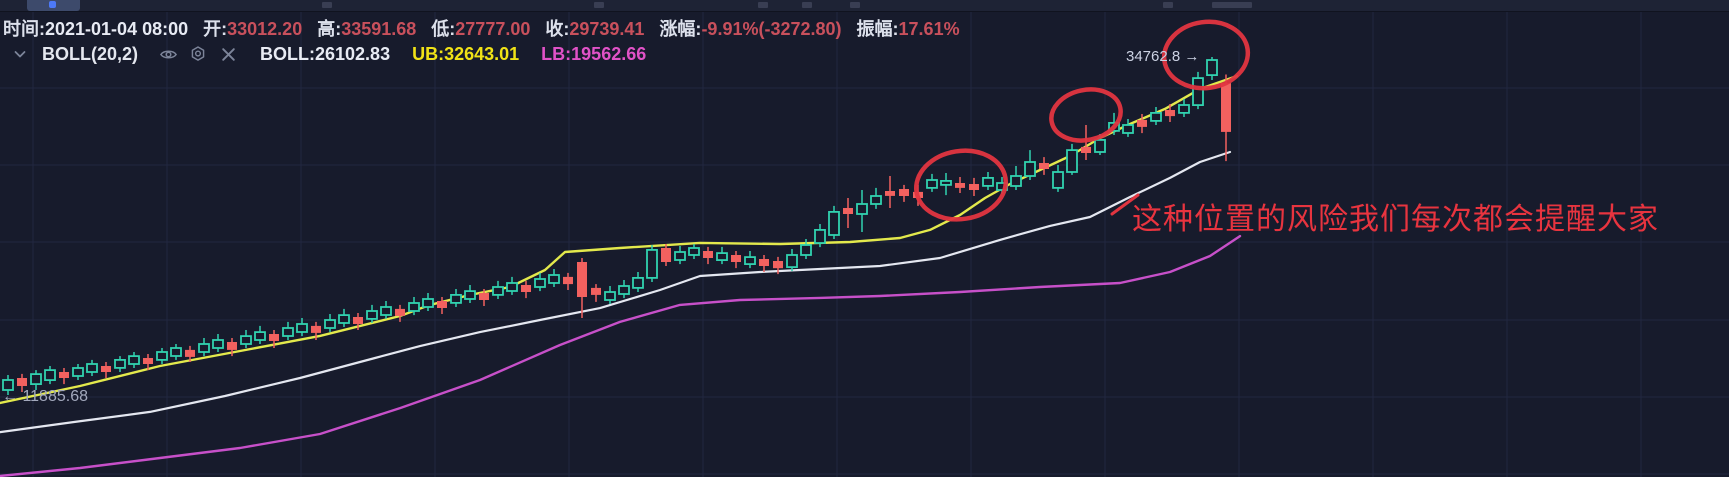 The height and width of the screenshot is (477, 1729). I want to click on boll-lb-readout: LB:19562.66, so click(593, 54).